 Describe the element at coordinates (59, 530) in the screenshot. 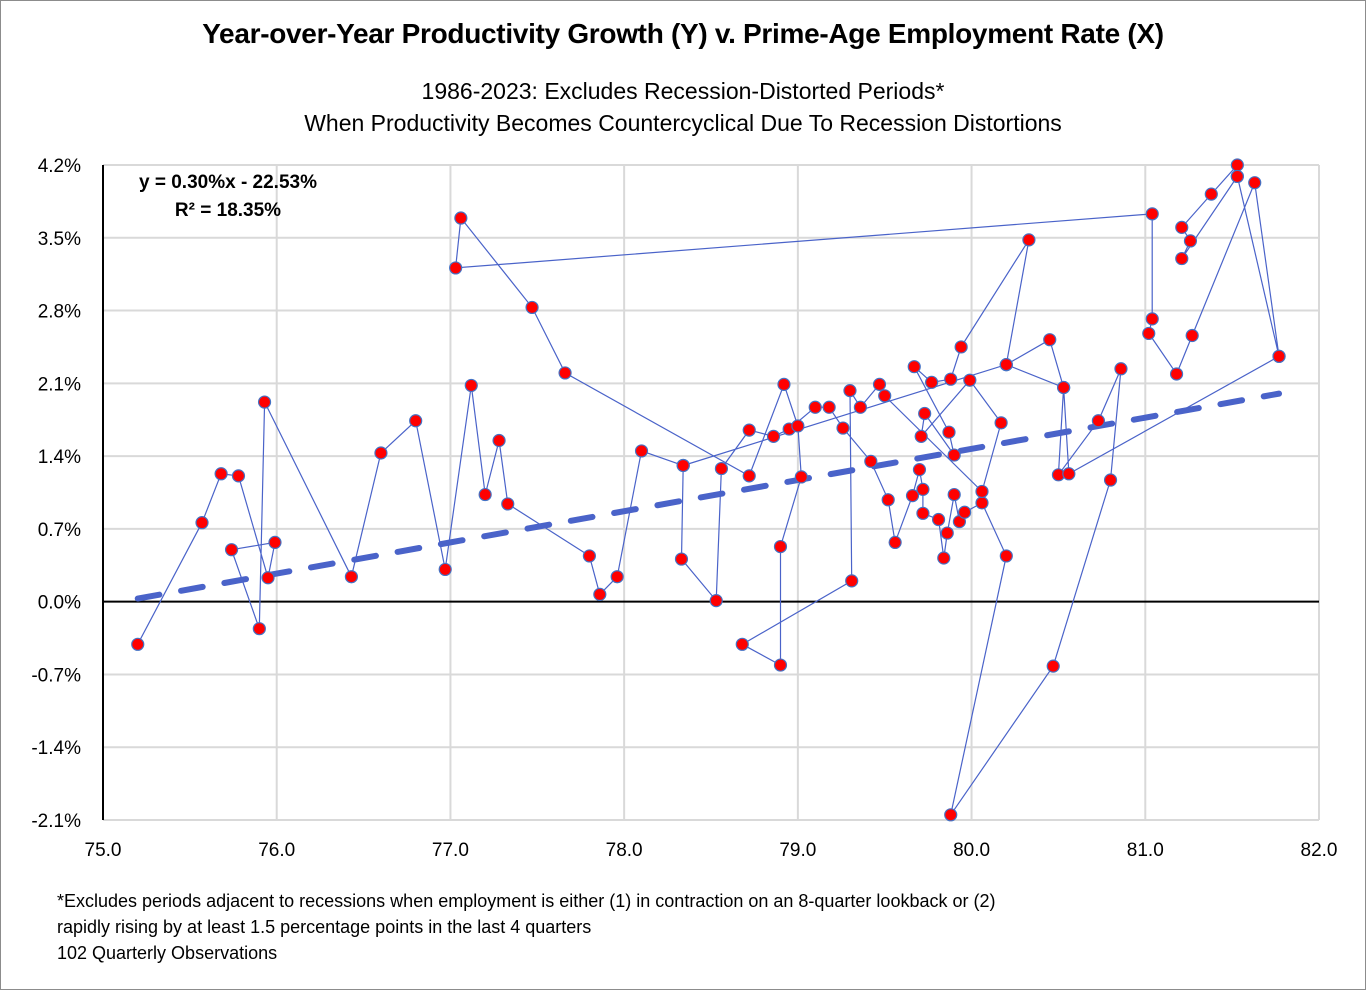

I see `y-tick-label: 0.7%` at that location.